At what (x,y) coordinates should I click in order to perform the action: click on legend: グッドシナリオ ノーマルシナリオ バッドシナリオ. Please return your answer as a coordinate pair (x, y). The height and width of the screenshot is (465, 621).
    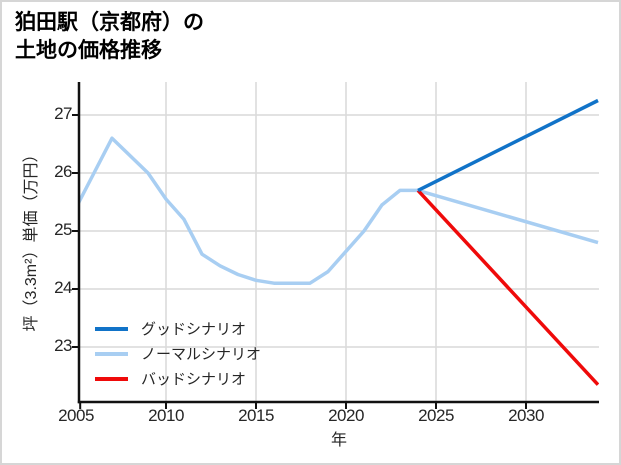
    Looking at the image, I should click on (178, 353).